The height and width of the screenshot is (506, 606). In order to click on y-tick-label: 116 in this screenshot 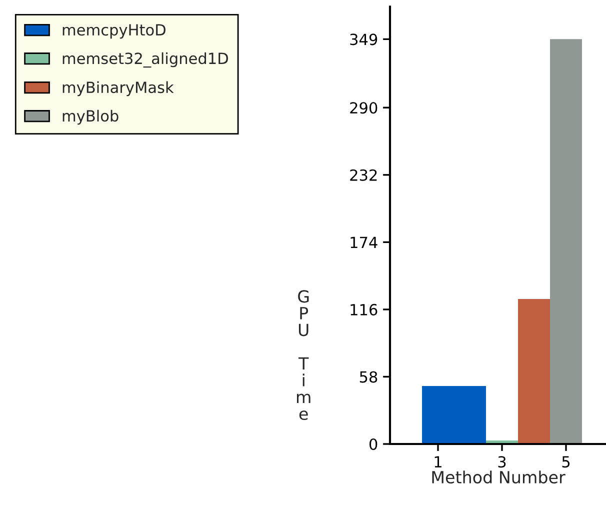, I will do `click(364, 310)`.